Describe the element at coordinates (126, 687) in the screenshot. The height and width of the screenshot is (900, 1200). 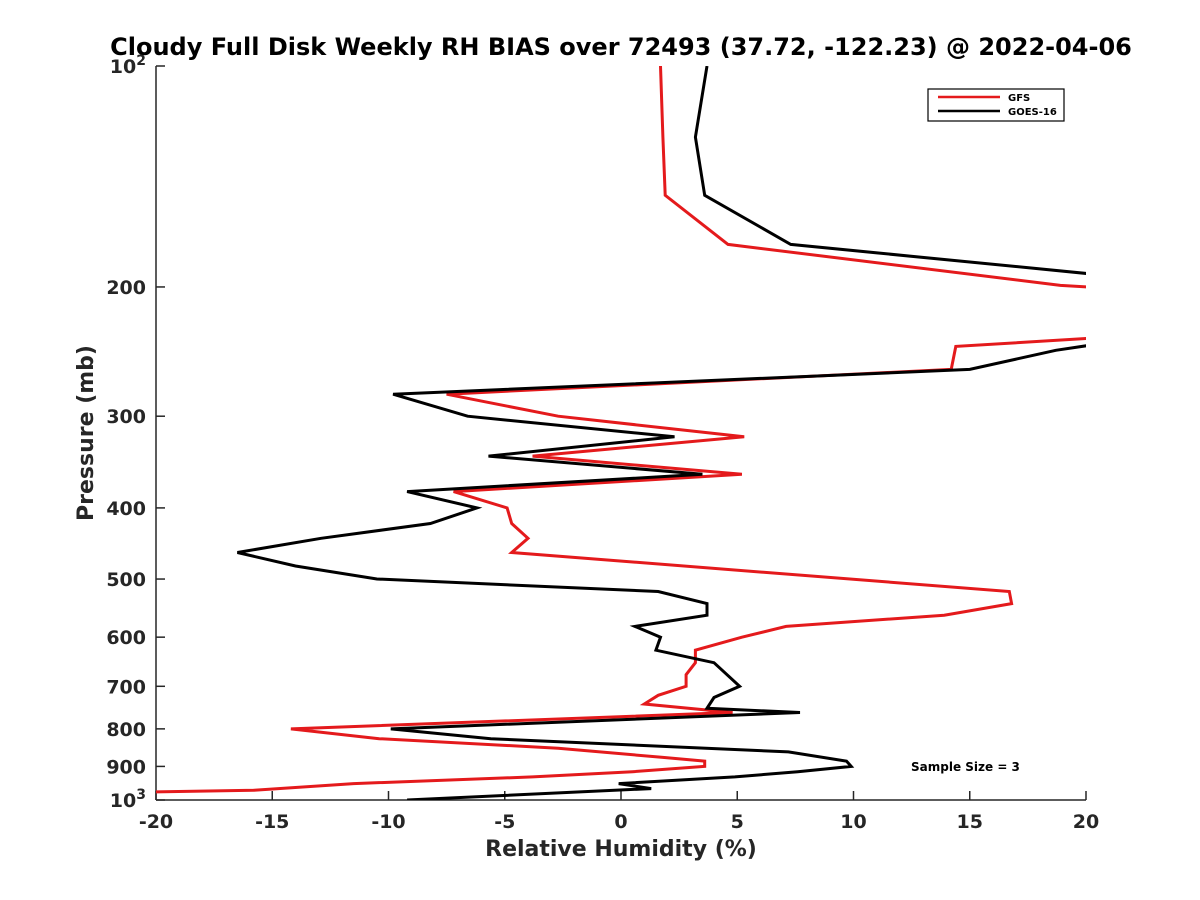
I see `y-tick-label: 700` at that location.